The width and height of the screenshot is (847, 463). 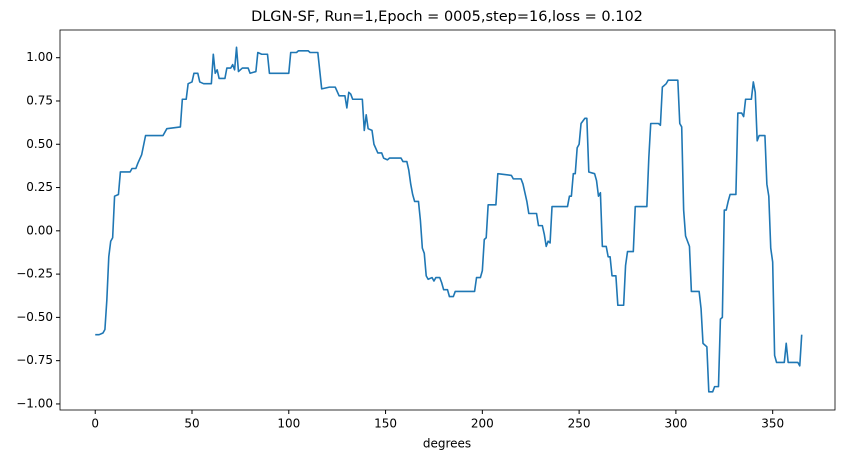 What do you see at coordinates (288, 424) in the screenshot?
I see `x-tick-label: 100` at bounding box center [288, 424].